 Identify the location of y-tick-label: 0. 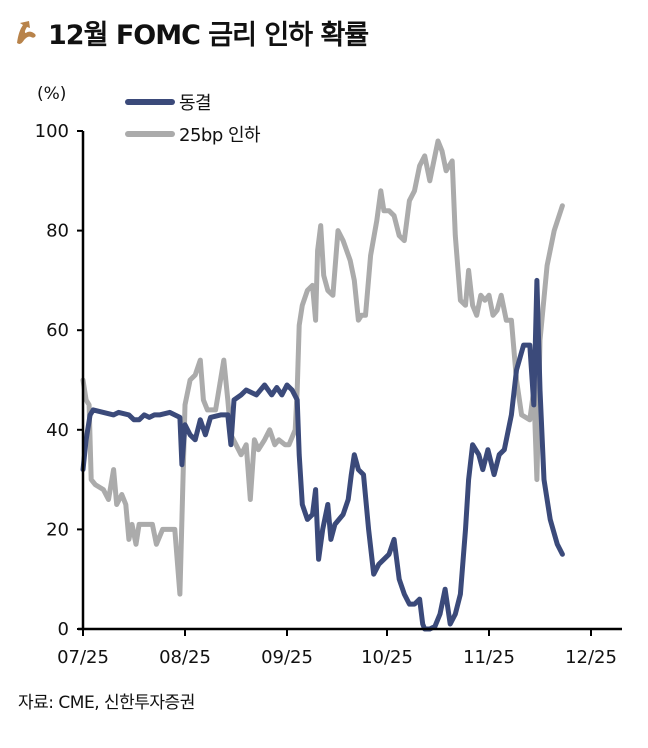
(63, 629).